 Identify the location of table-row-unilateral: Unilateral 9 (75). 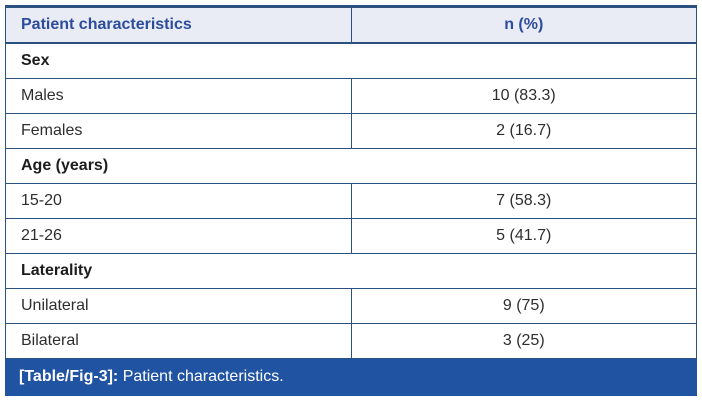
(351, 306).